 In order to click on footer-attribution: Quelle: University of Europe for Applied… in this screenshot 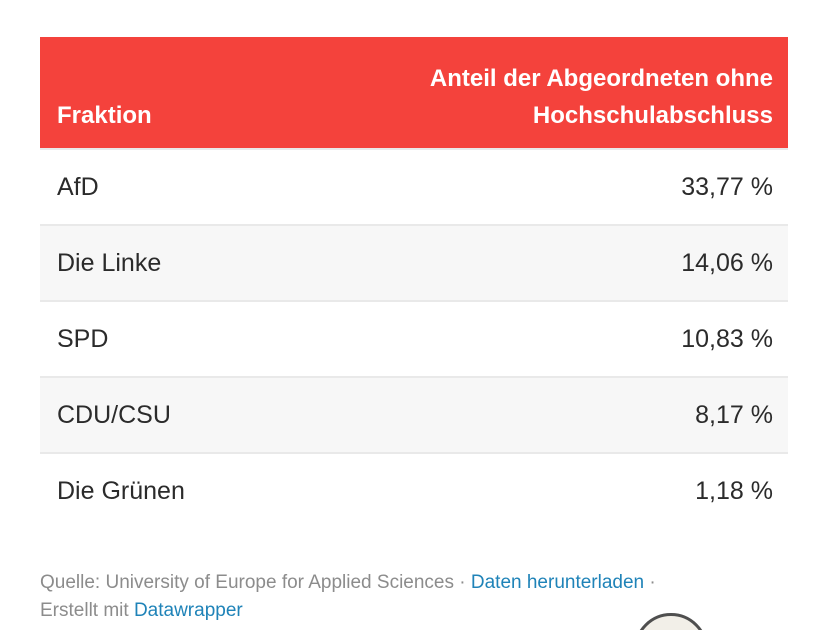, I will do `click(414, 597)`.